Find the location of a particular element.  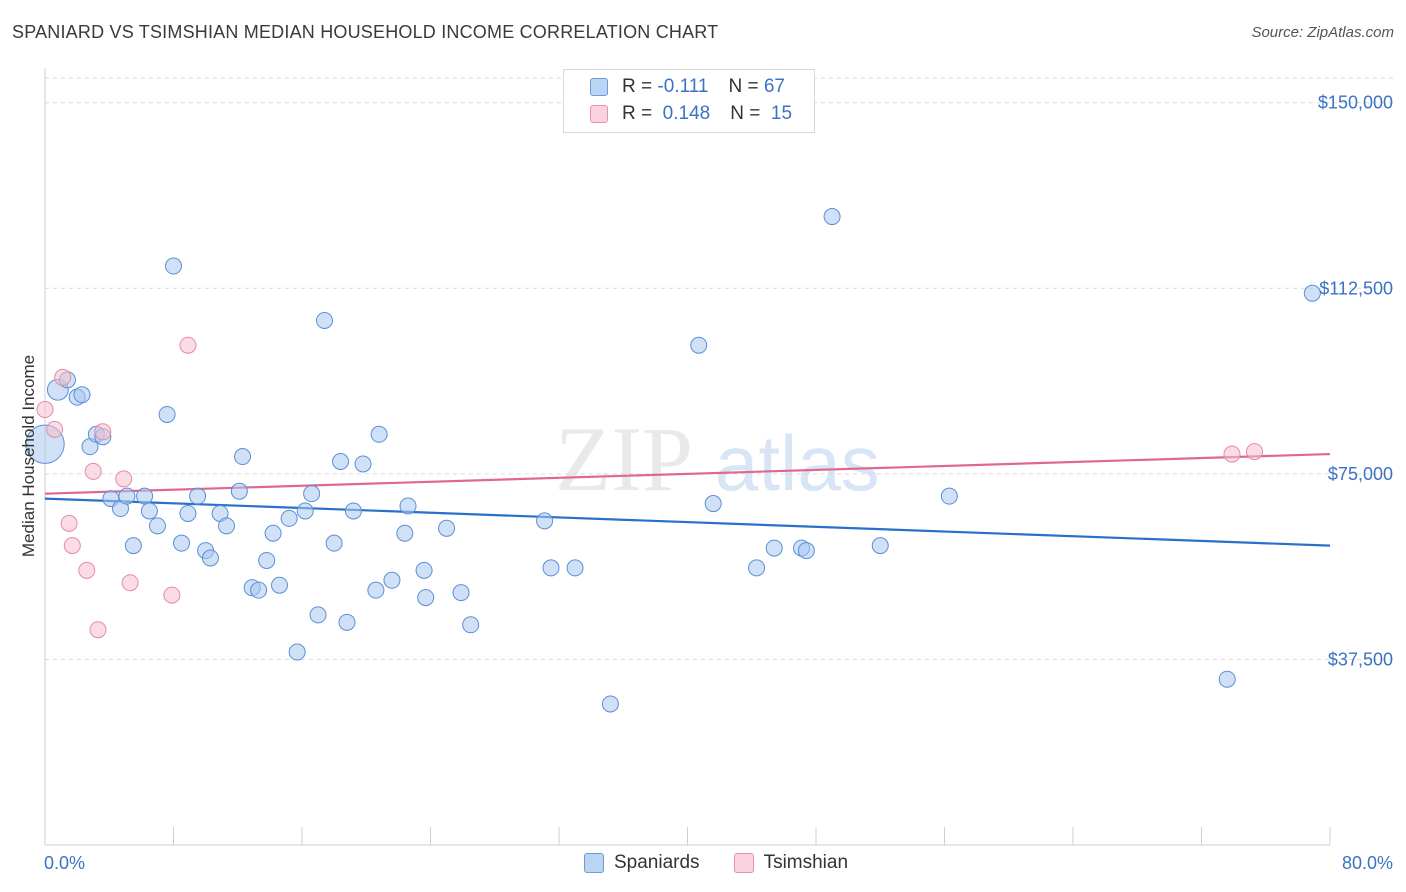

trend-lines is located at coordinates (687, 499).